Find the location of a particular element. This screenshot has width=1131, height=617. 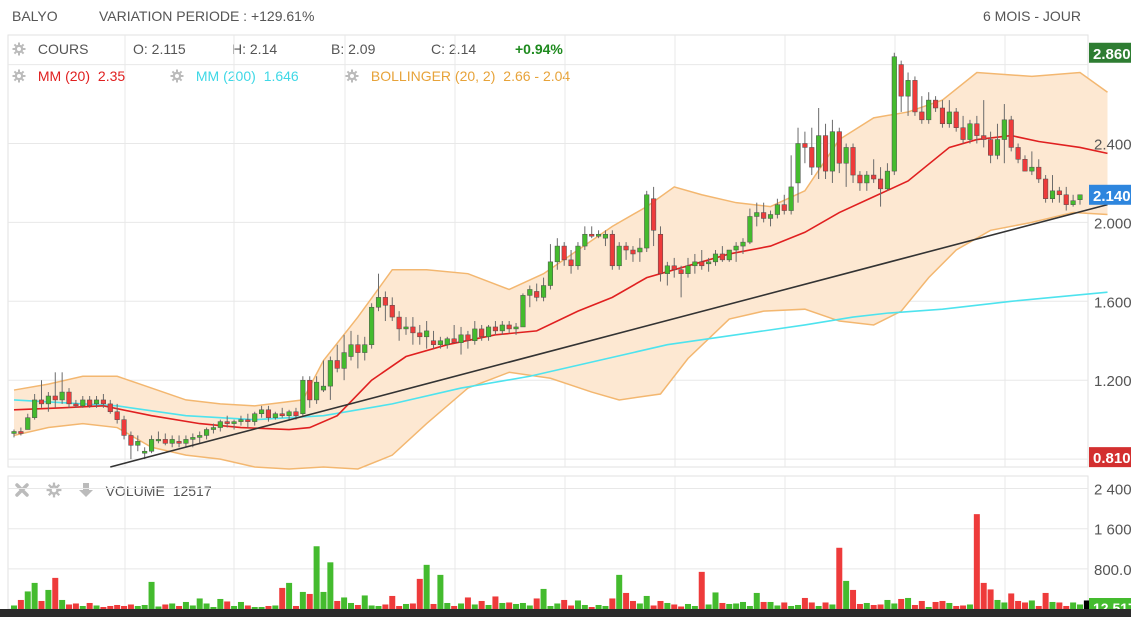

bollinger-settings-gear-icon is located at coordinates (352, 76).